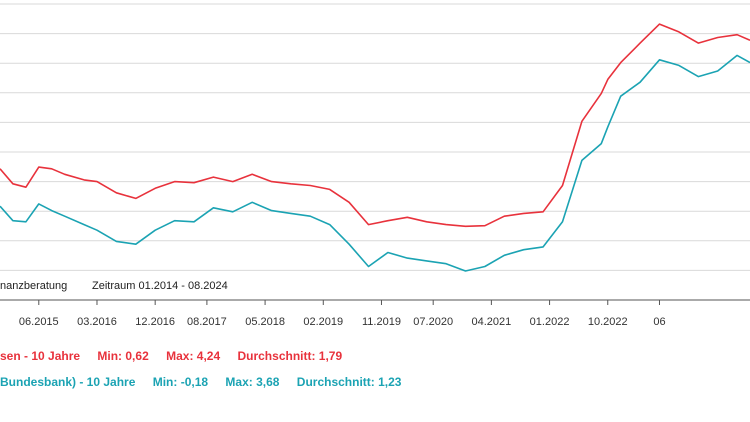 The width and height of the screenshot is (750, 422). Describe the element at coordinates (550, 322) in the screenshot. I see `x-tick-label: 01.2022` at that location.